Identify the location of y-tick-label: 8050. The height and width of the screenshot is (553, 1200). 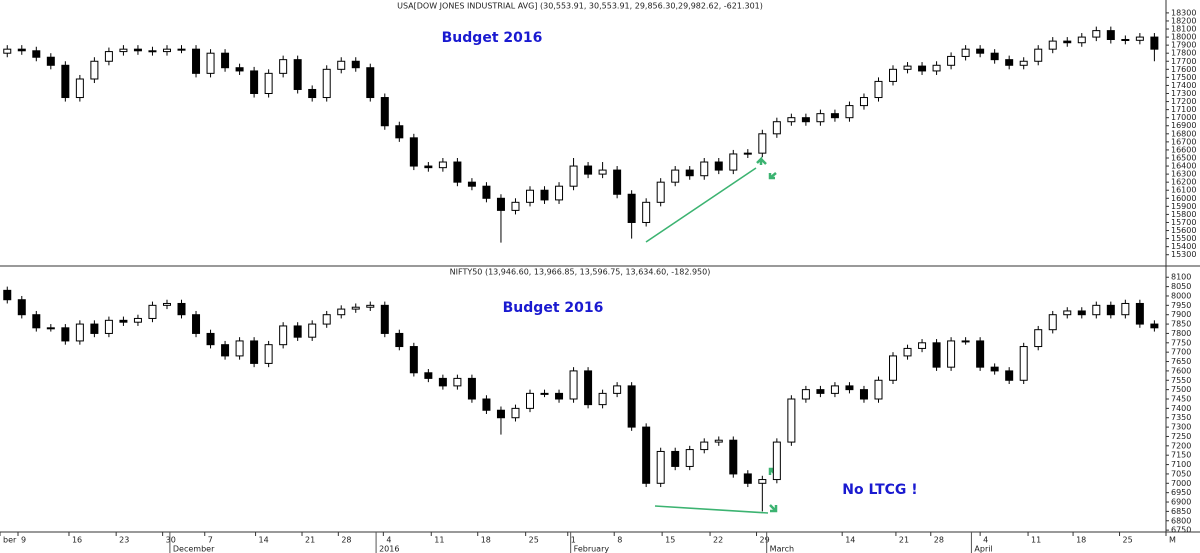
(1181, 286).